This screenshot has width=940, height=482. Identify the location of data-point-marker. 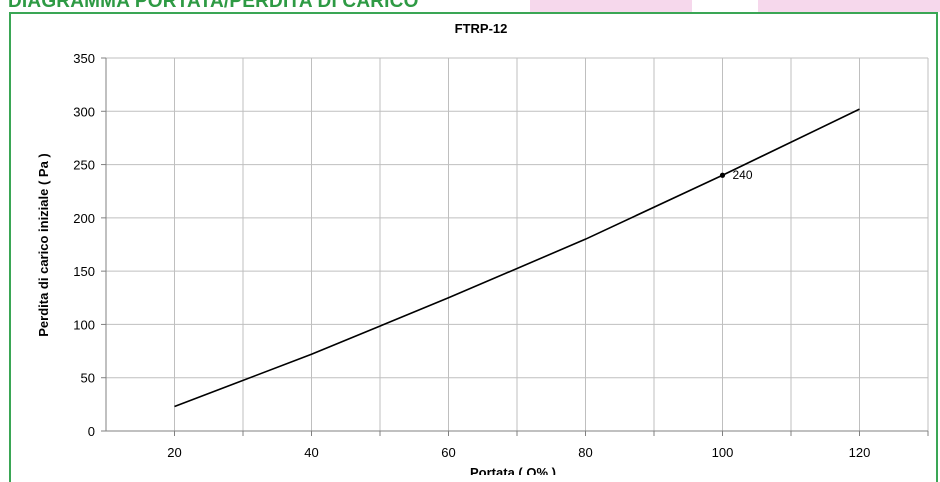
(722, 175).